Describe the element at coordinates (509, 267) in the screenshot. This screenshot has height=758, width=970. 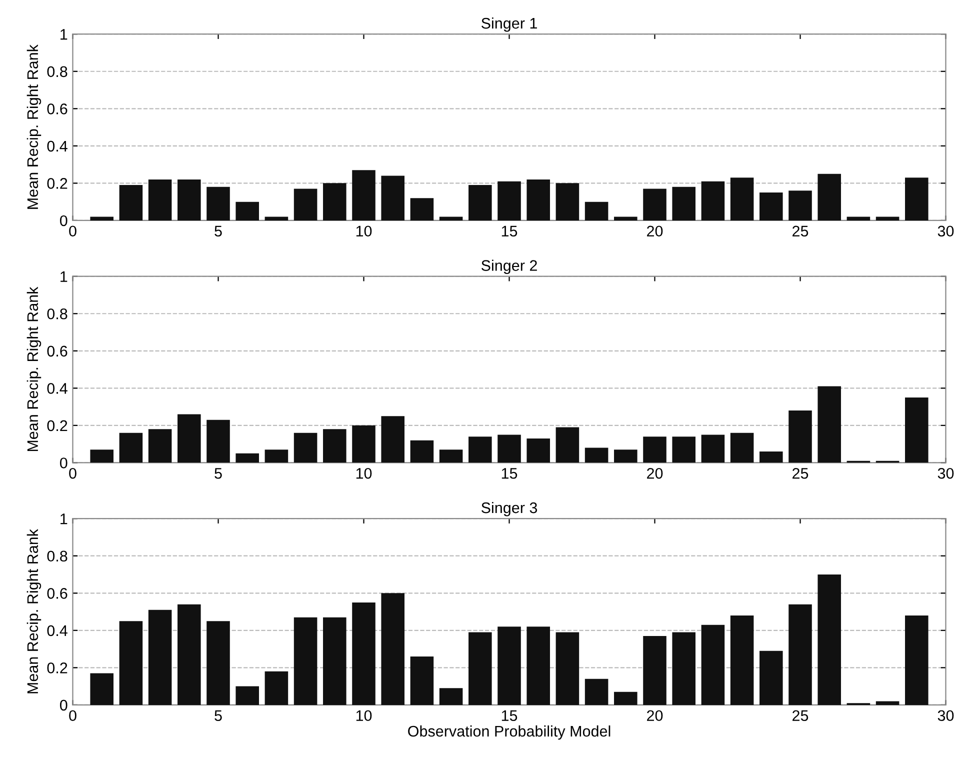
I see `chart-title: Singer 2` at that location.